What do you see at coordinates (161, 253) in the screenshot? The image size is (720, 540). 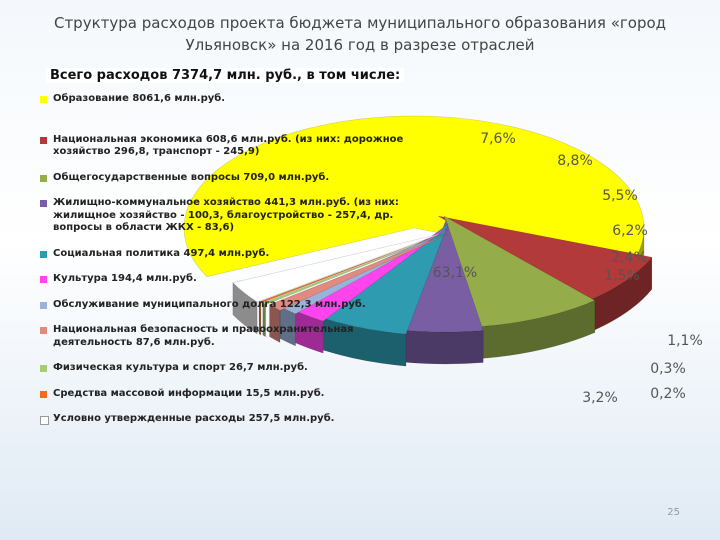 I see `legend-label: Социальная политика 497,4 млн.руб.` at bounding box center [161, 253].